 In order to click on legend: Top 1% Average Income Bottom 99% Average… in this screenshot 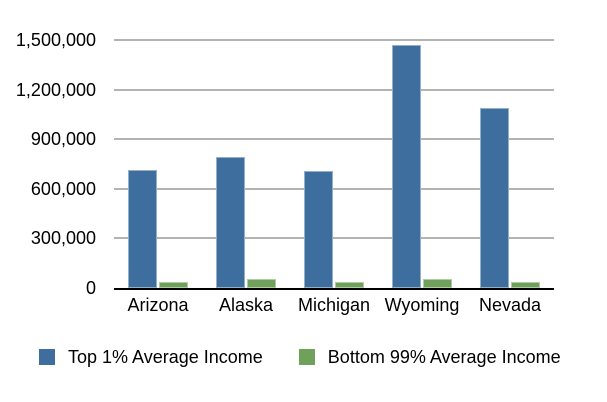, I will do `click(300, 357)`.